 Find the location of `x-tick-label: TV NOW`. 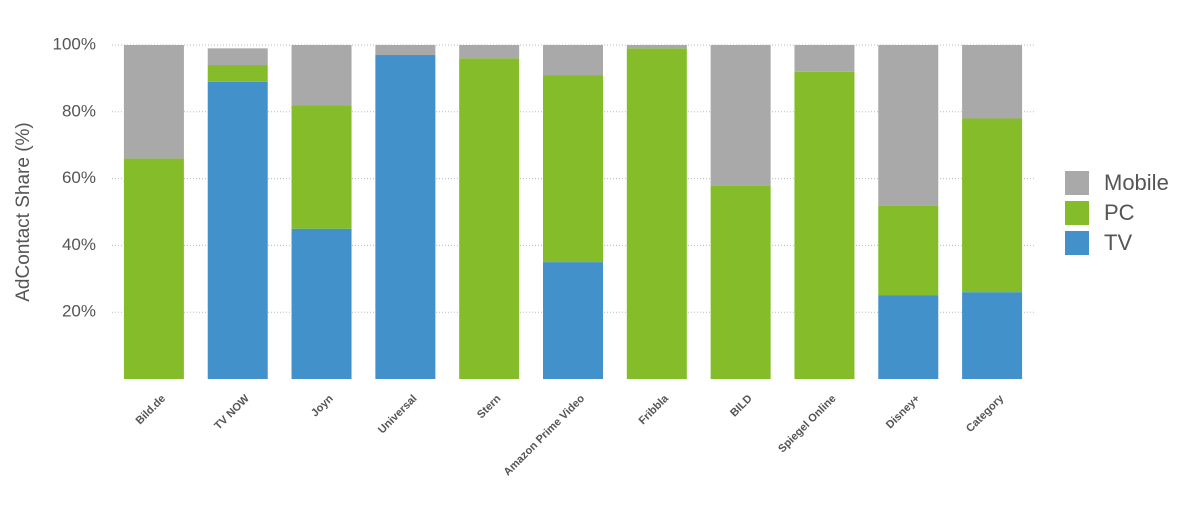

x-tick-label: TV NOW is located at coordinates (232, 412).